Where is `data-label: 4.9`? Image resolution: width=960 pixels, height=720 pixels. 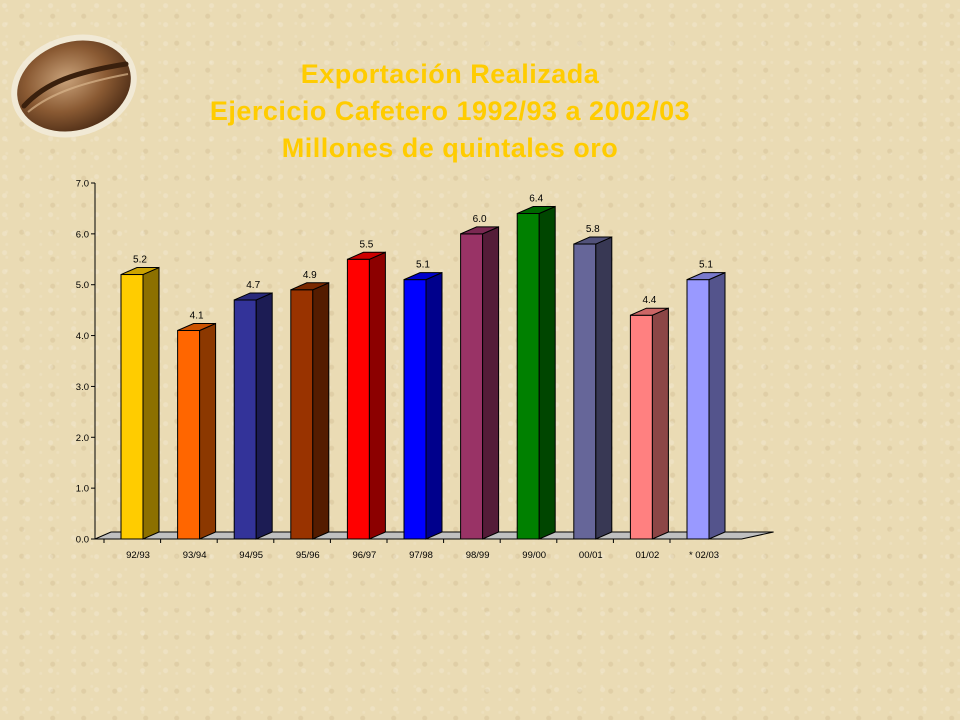 data-label: 4.9 is located at coordinates (310, 275).